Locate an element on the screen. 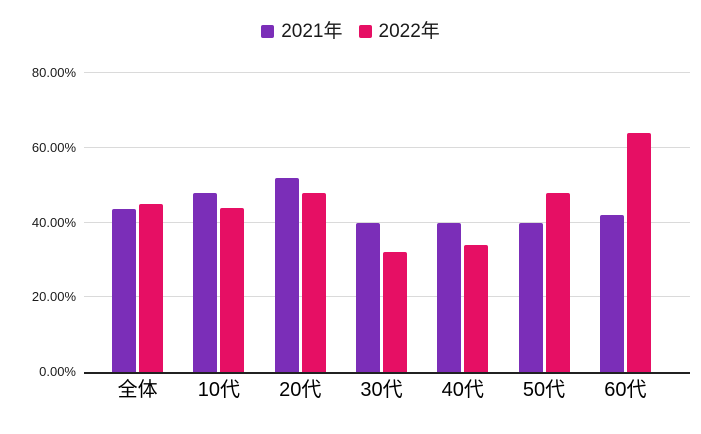  category-group-全体 is located at coordinates (137, 222).